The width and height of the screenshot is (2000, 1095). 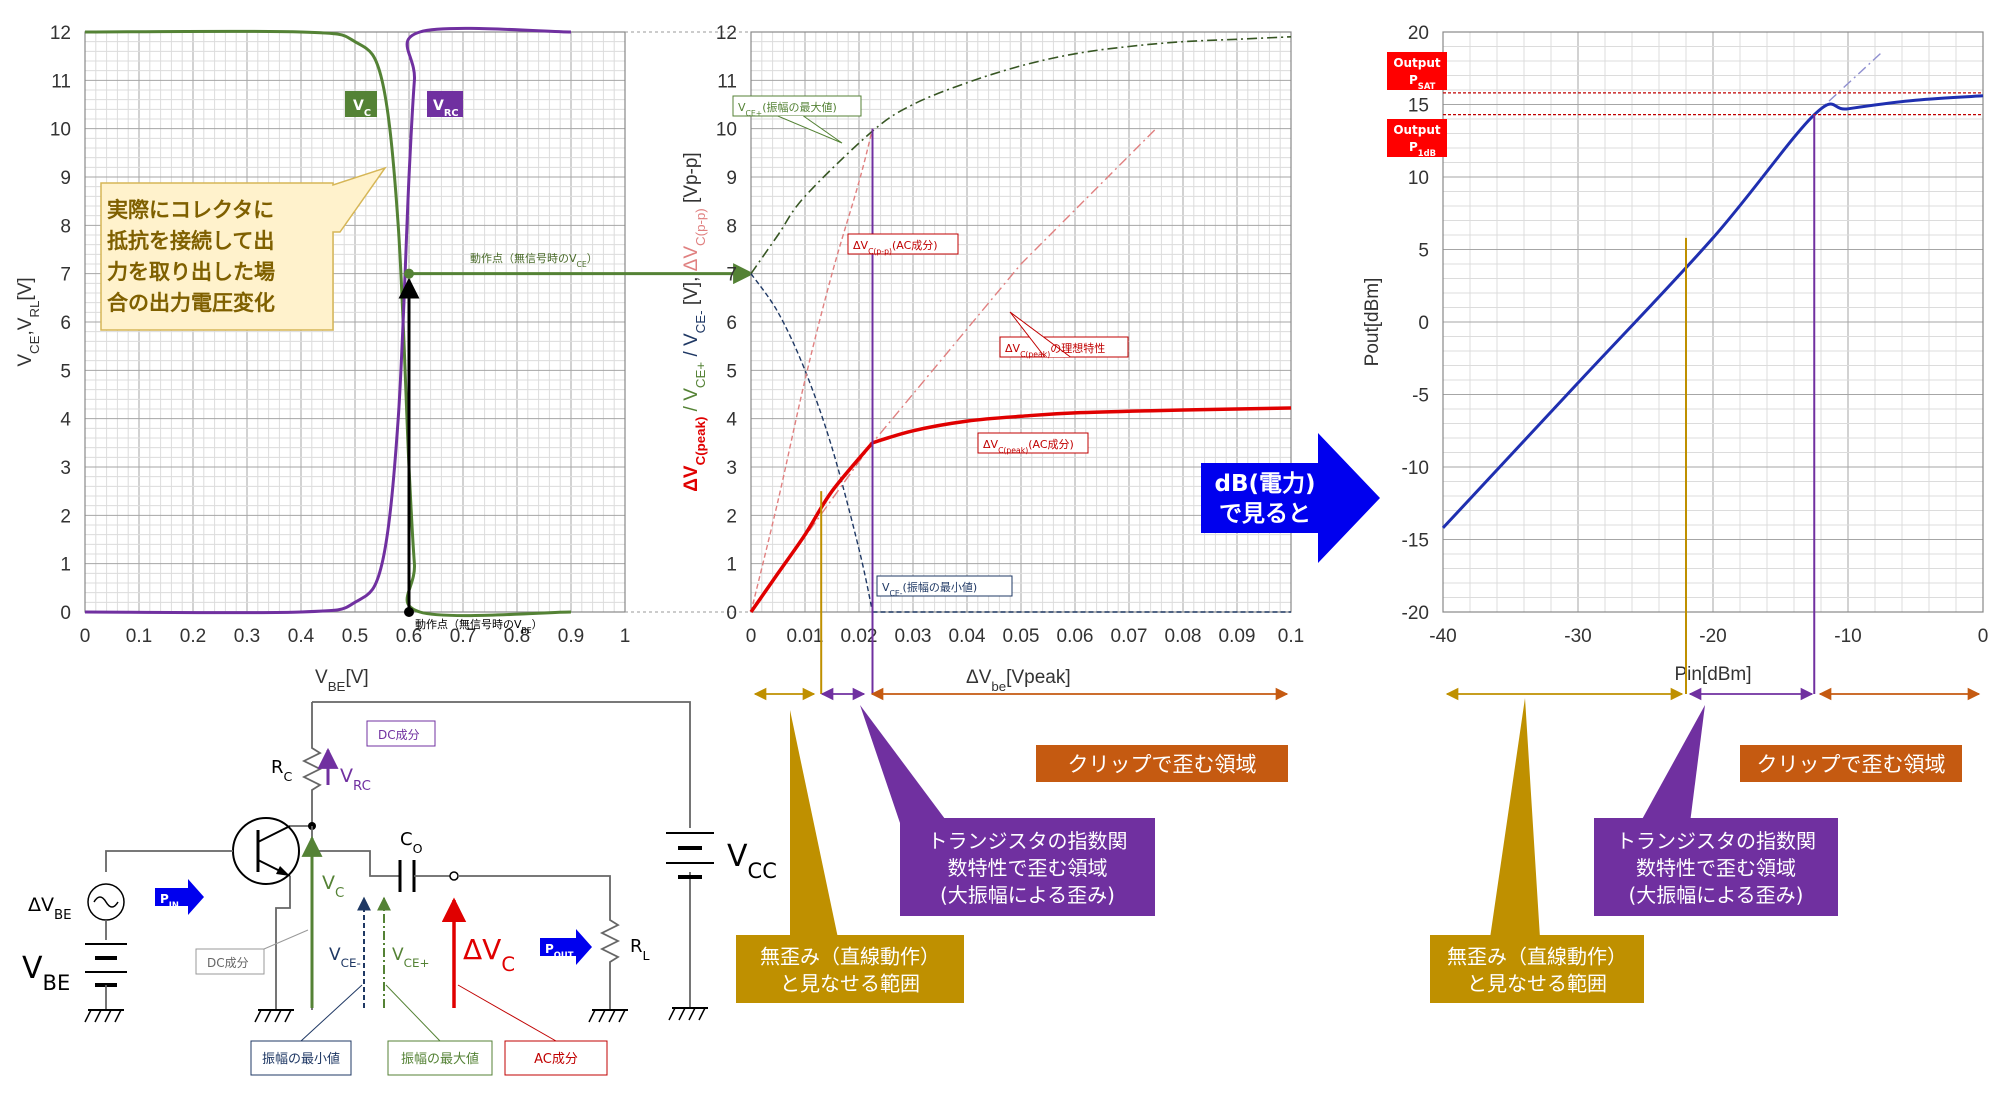 What do you see at coordinates (46, 973) in the screenshot?
I see `label-vbe: VBE` at bounding box center [46, 973].